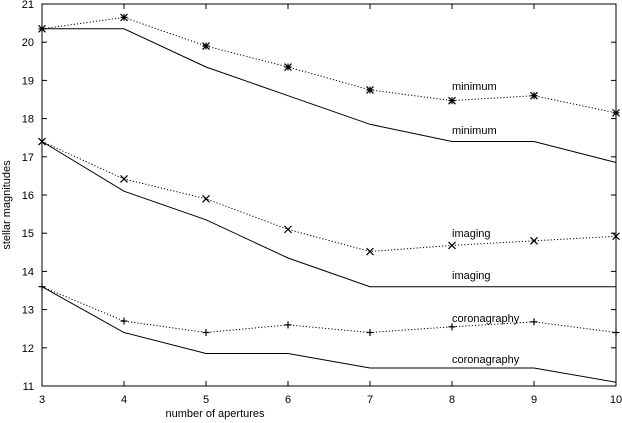  I want to click on x-tick-label: 5, so click(206, 400).